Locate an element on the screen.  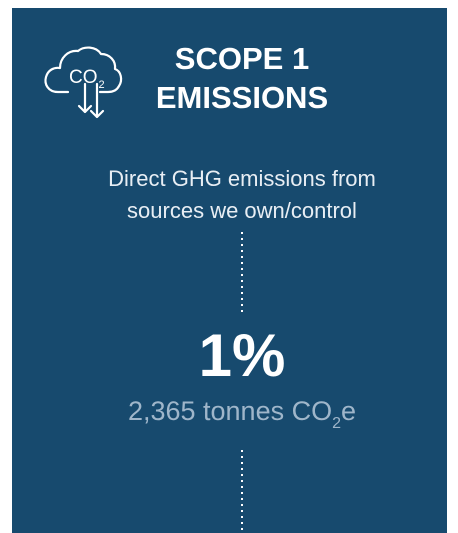
cloud is located at coordinates (83, 70).